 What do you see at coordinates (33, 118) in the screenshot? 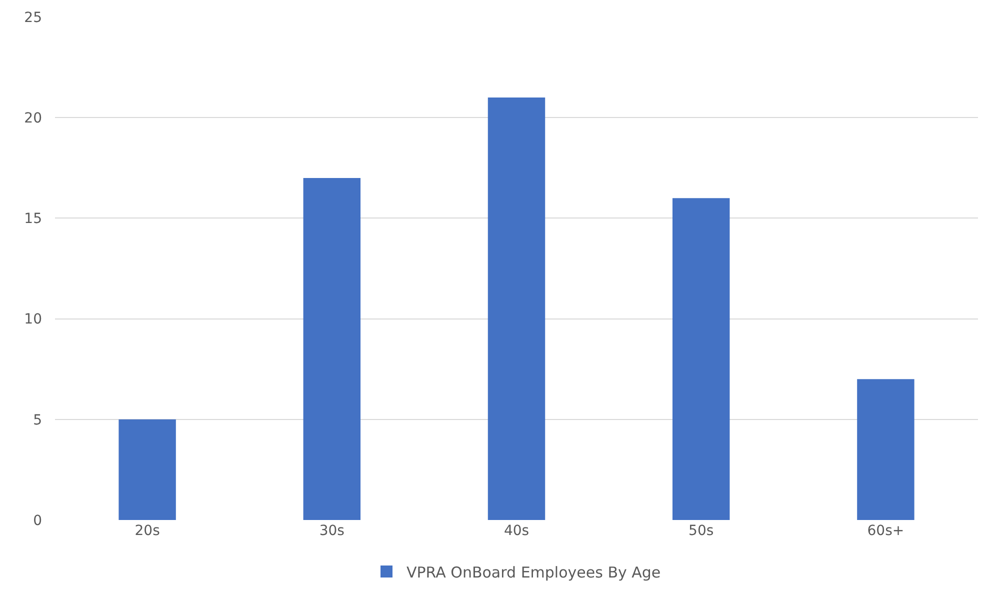
I see `y-tick-label: 20` at bounding box center [33, 118].